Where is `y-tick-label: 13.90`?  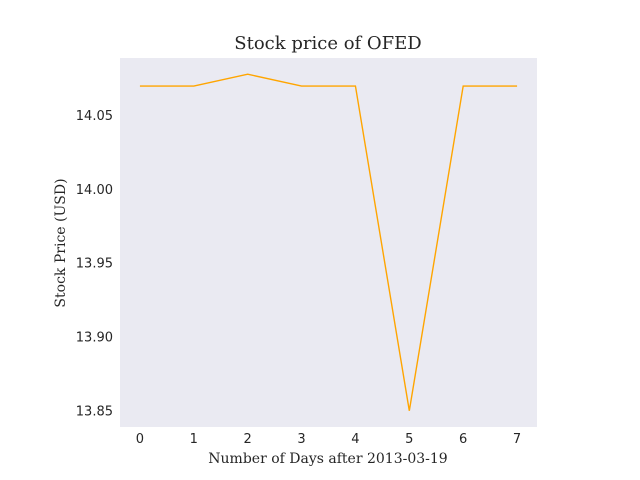
y-tick-label: 13.90 is located at coordinates (94, 337).